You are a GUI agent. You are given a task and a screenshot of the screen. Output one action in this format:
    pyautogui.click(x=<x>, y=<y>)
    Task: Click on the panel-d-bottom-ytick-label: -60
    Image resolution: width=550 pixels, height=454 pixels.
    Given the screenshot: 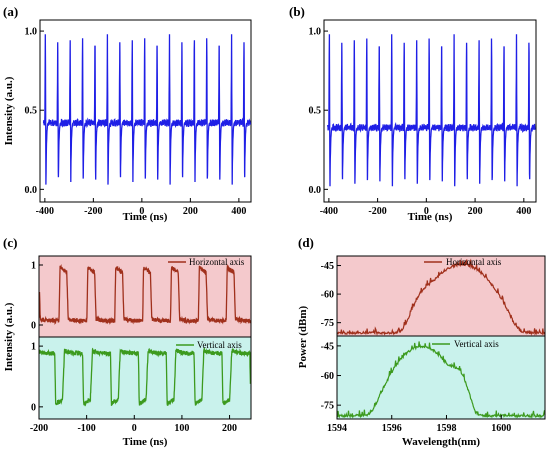 What is the action you would take?
    pyautogui.click(x=327, y=376)
    